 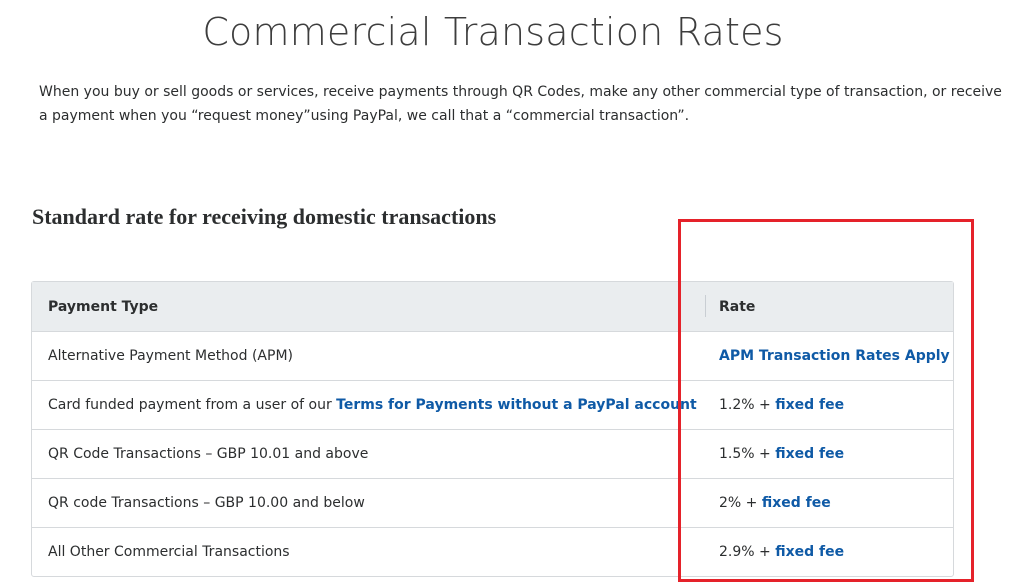 I want to click on payment-type-cell: All Other Commercial Transactions, so click(x=169, y=552).